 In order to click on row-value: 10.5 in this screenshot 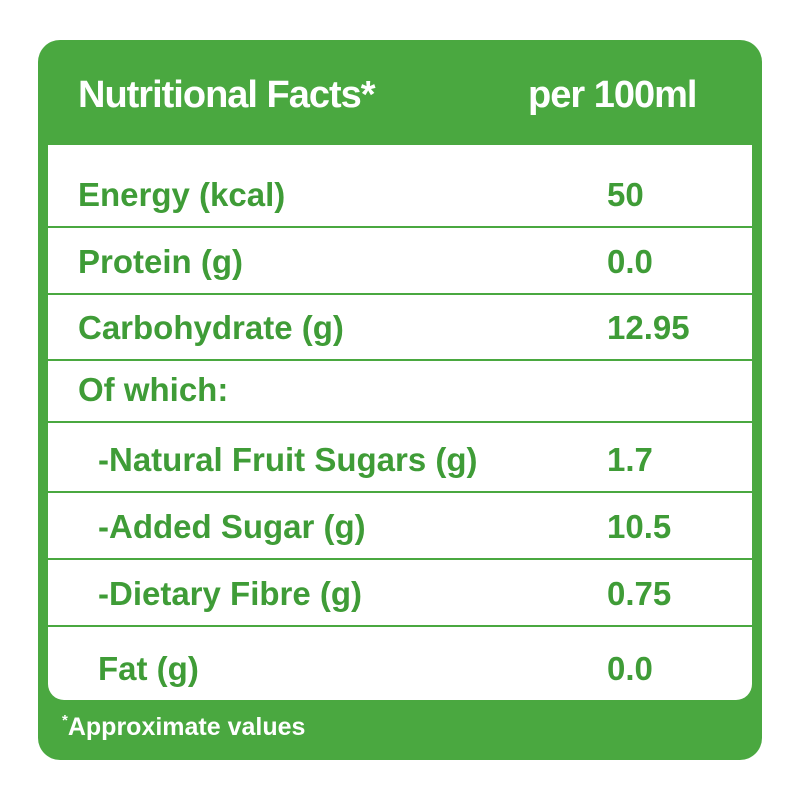, I will do `click(639, 526)`.